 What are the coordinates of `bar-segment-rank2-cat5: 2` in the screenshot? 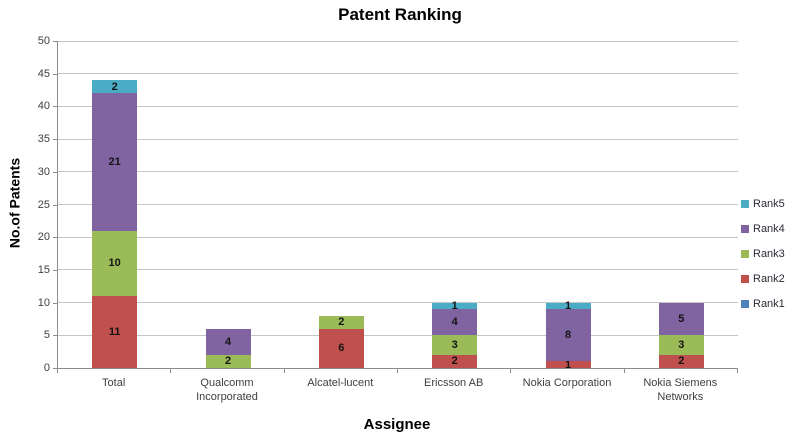 It's located at (681, 361).